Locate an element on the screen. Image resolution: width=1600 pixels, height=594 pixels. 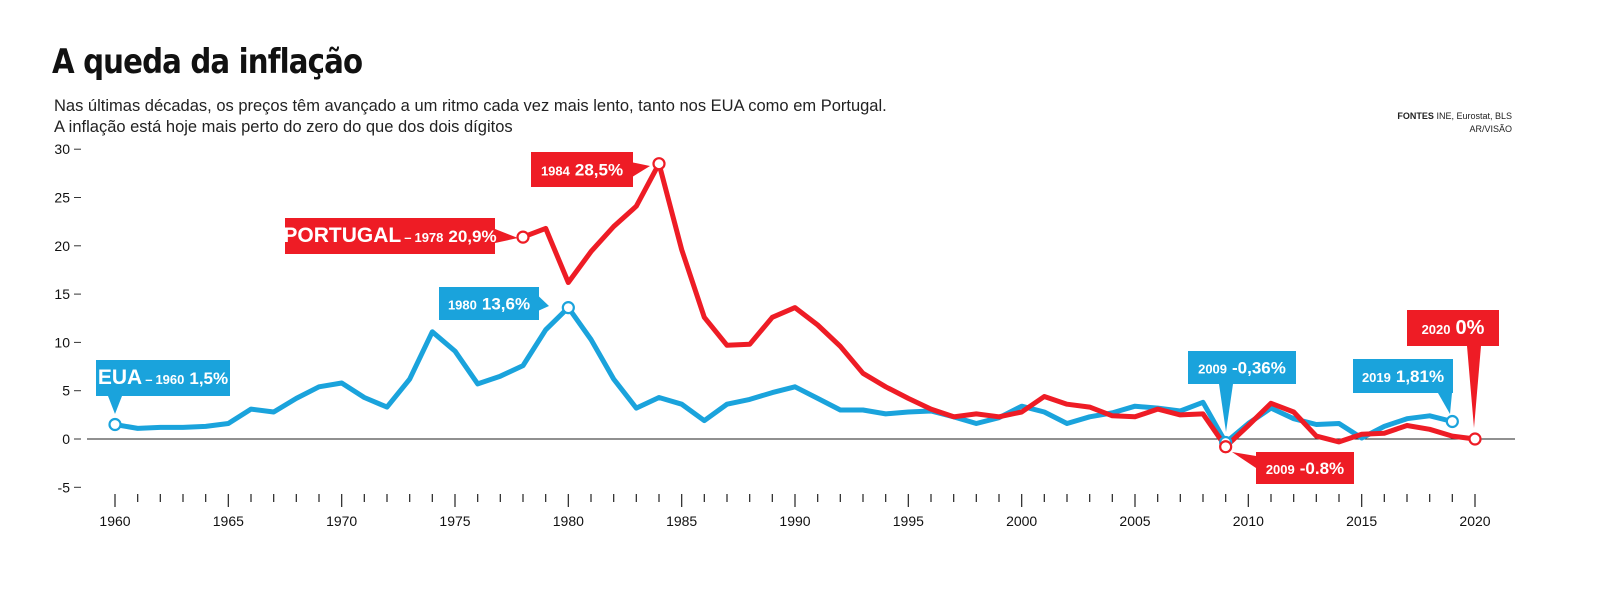
annotation-year: 1960 is located at coordinates (169, 379).